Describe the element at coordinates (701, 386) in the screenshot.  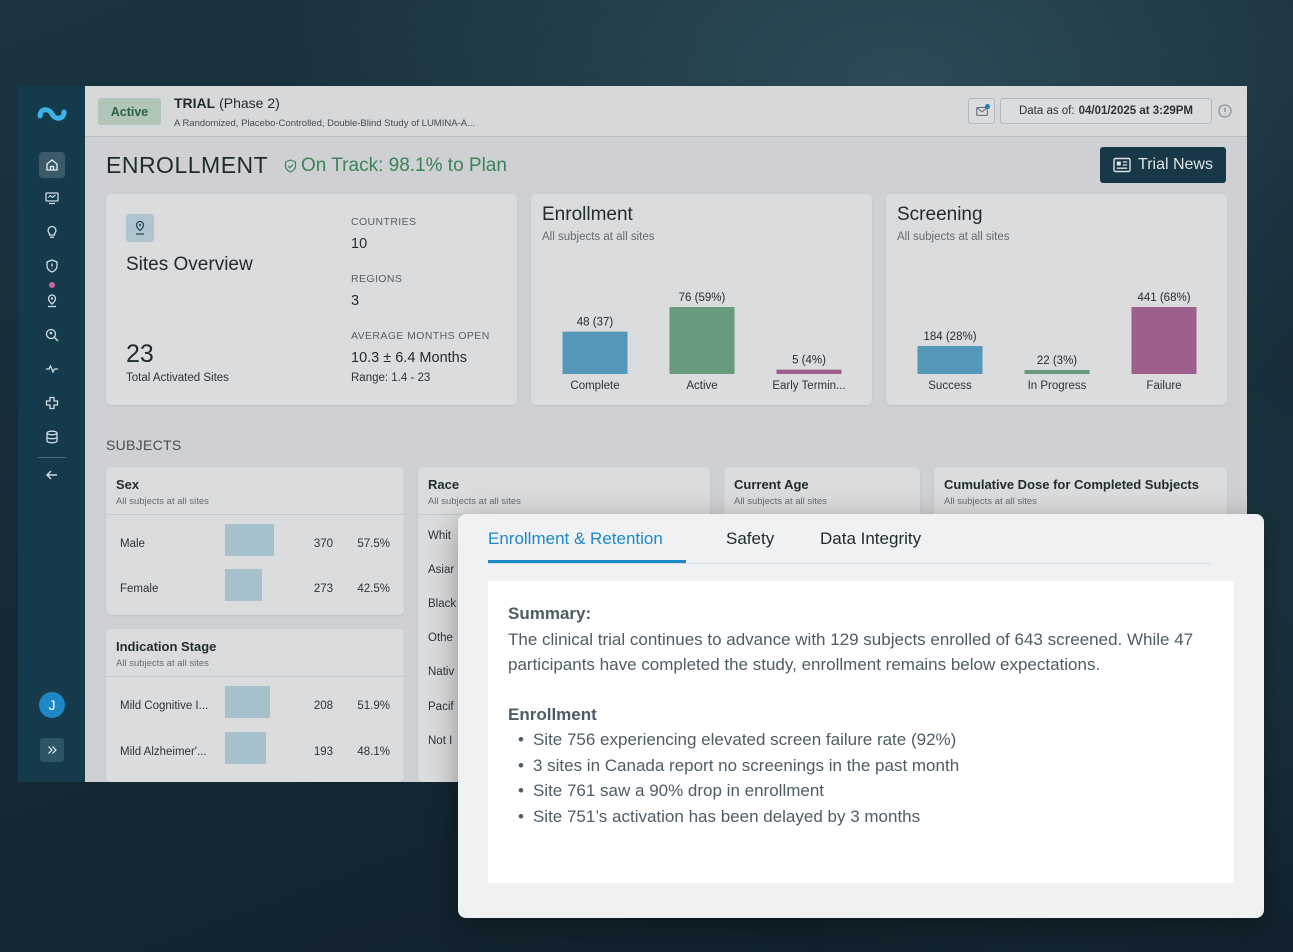
I see `category-label: Active` at that location.